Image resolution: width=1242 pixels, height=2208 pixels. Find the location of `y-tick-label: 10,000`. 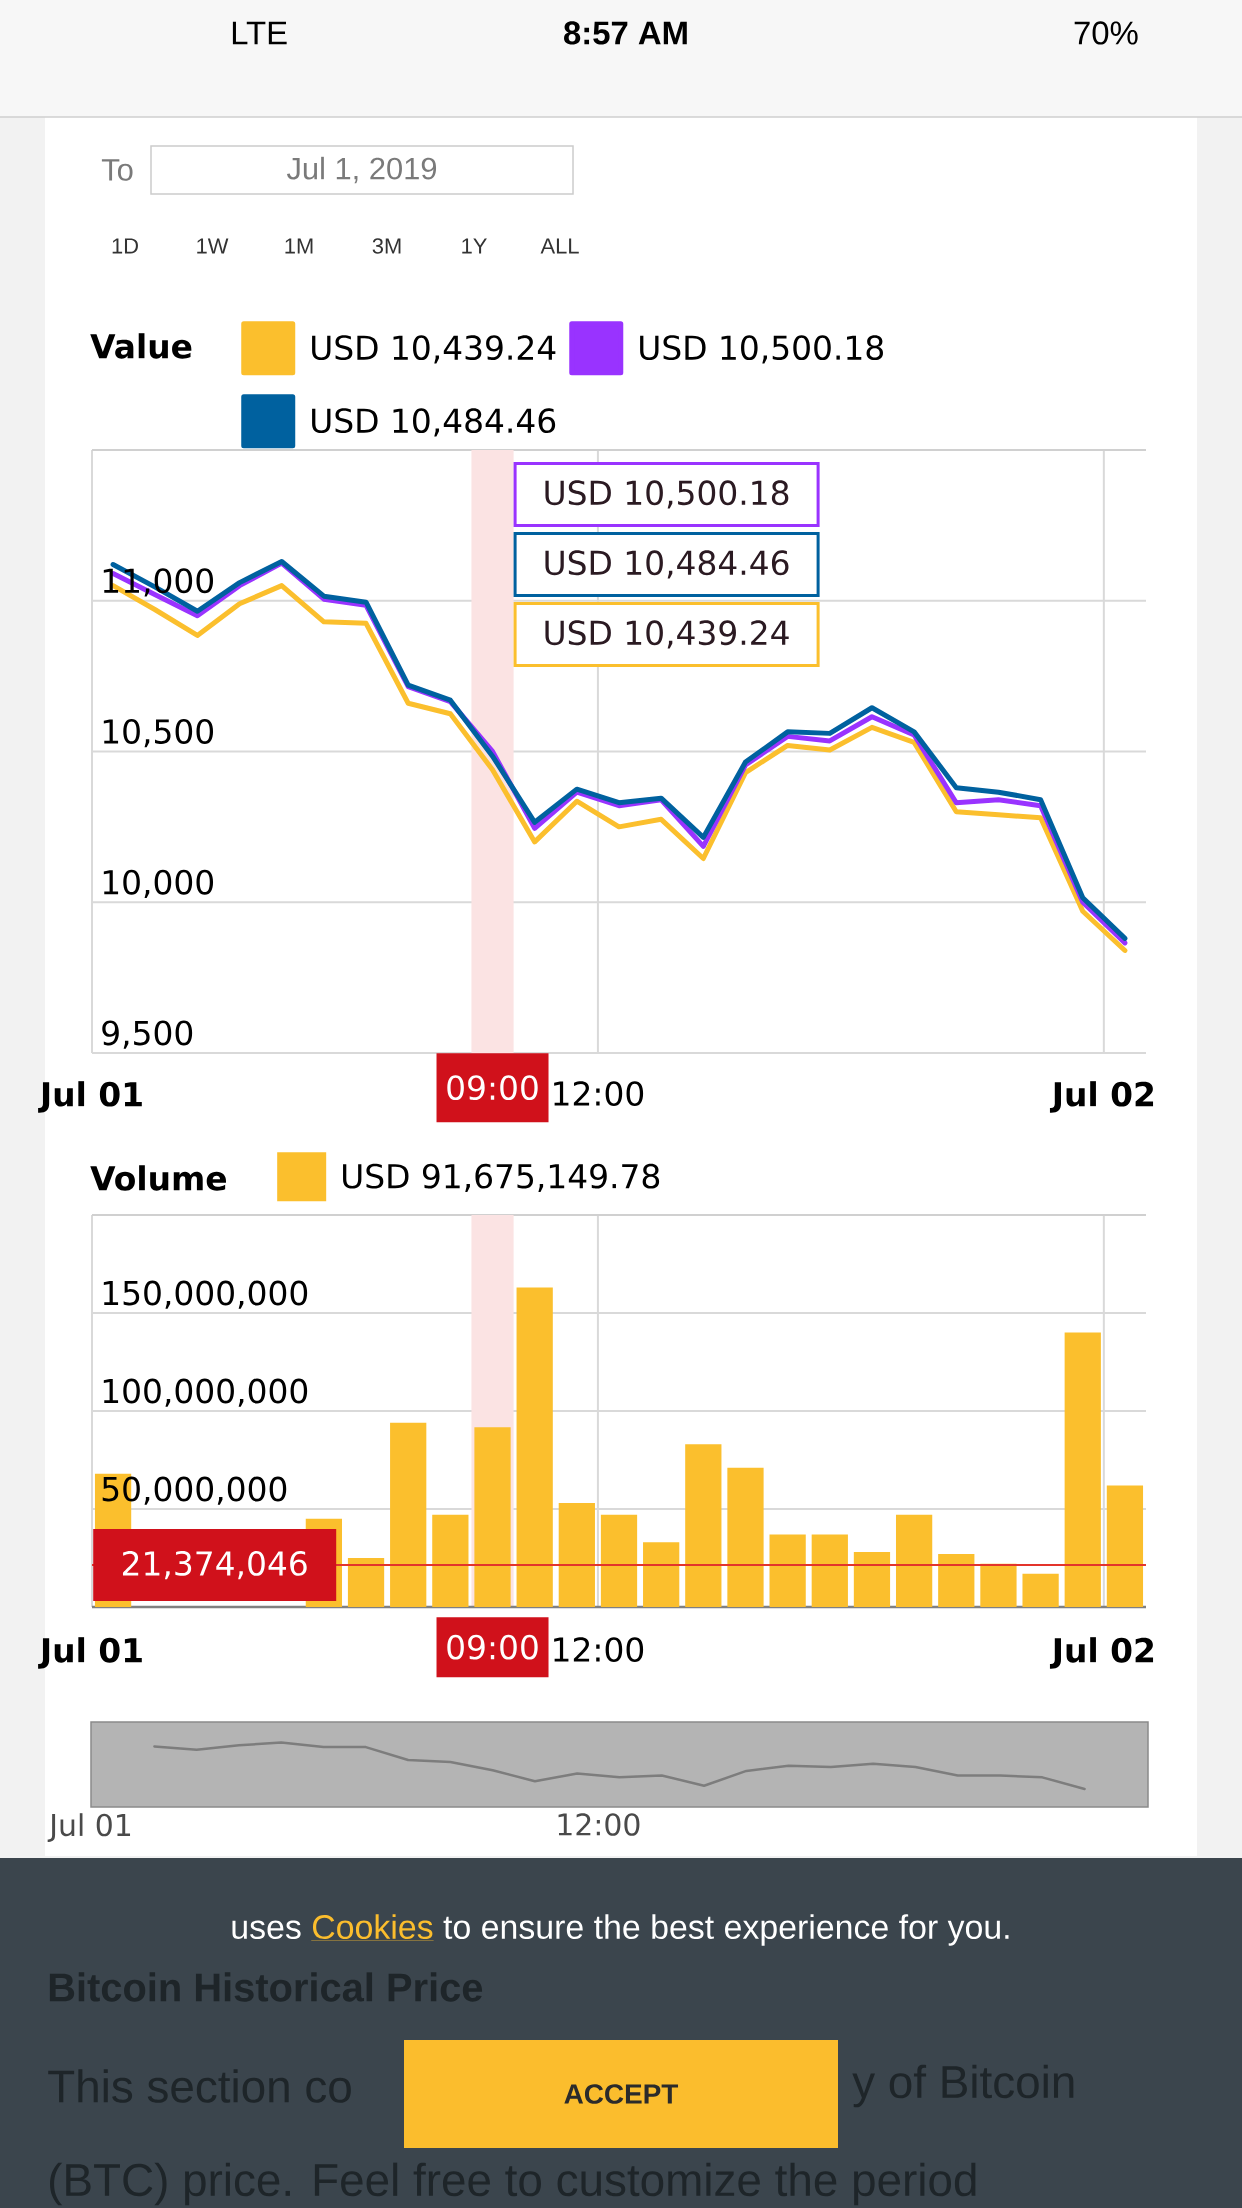

y-tick-label: 10,000 is located at coordinates (158, 884).